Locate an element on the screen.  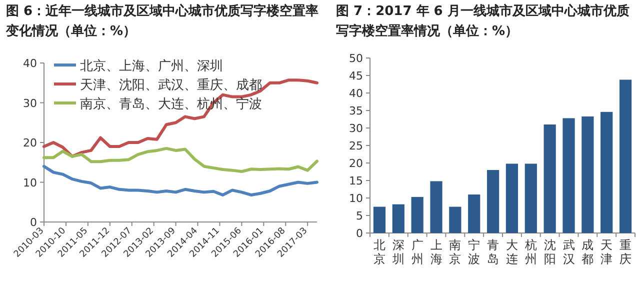
y-tick-label: 15 is located at coordinates (356, 181).